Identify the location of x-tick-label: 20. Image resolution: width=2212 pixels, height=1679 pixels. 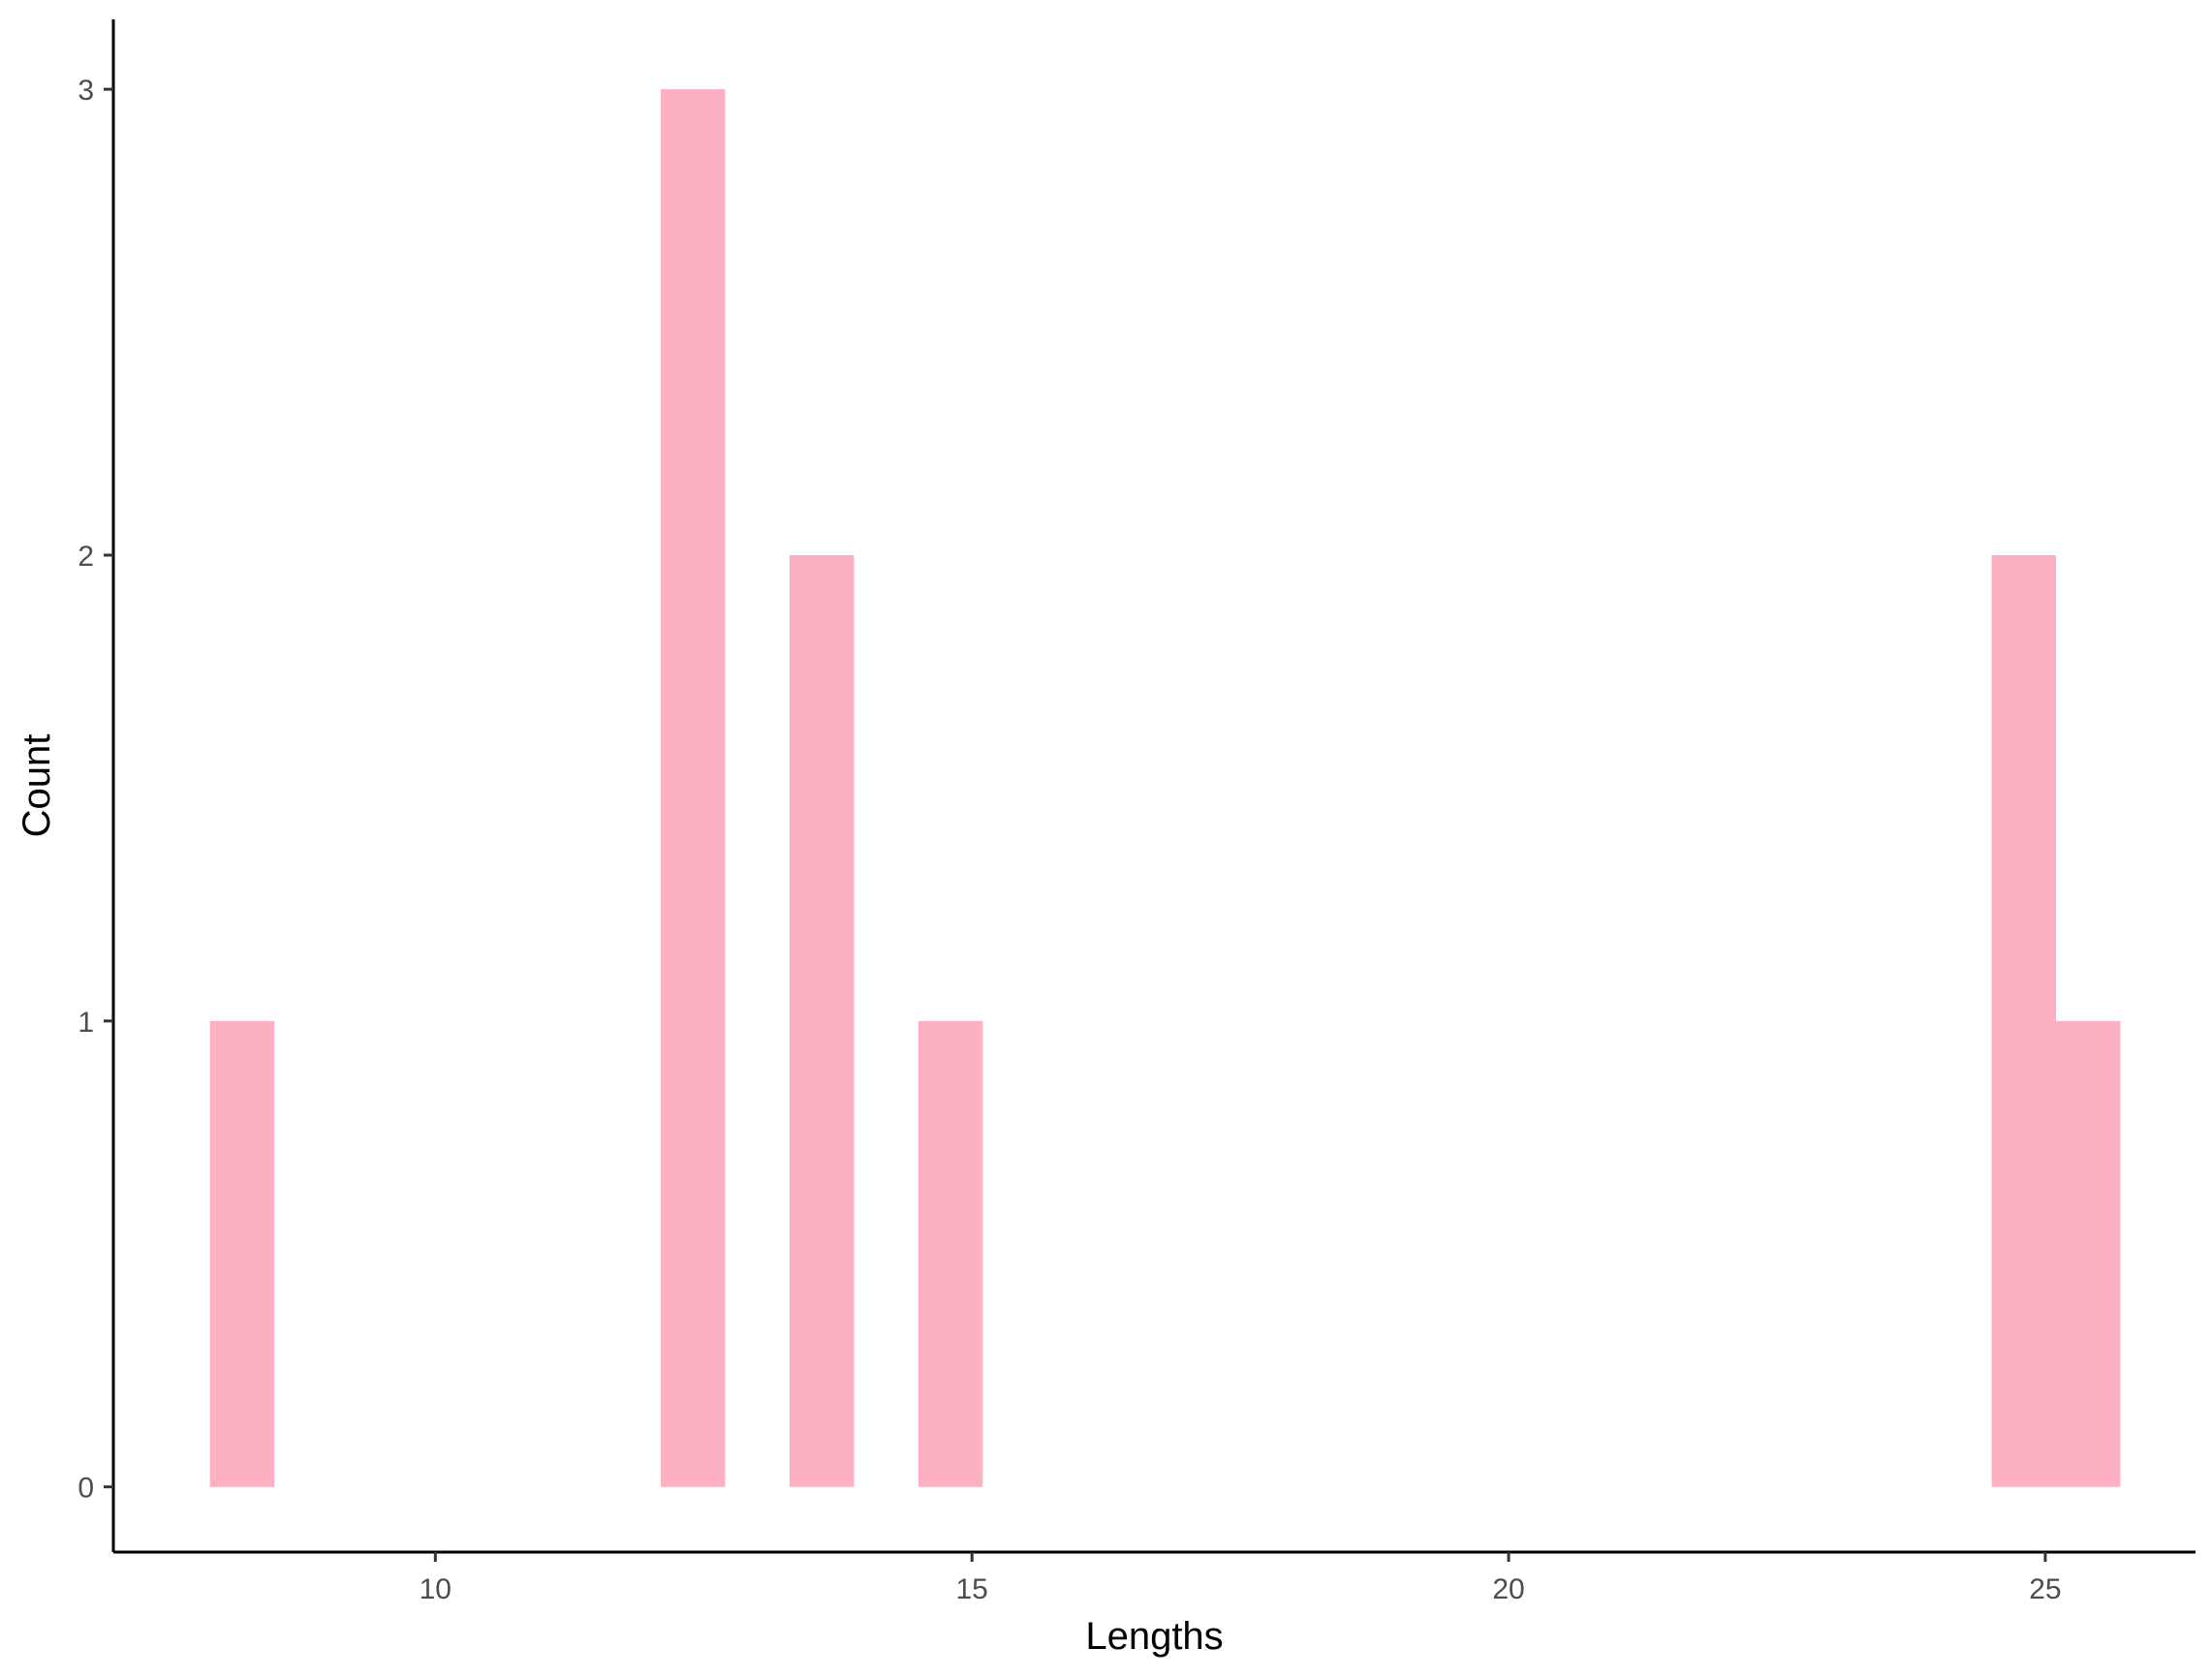
(1508, 1589).